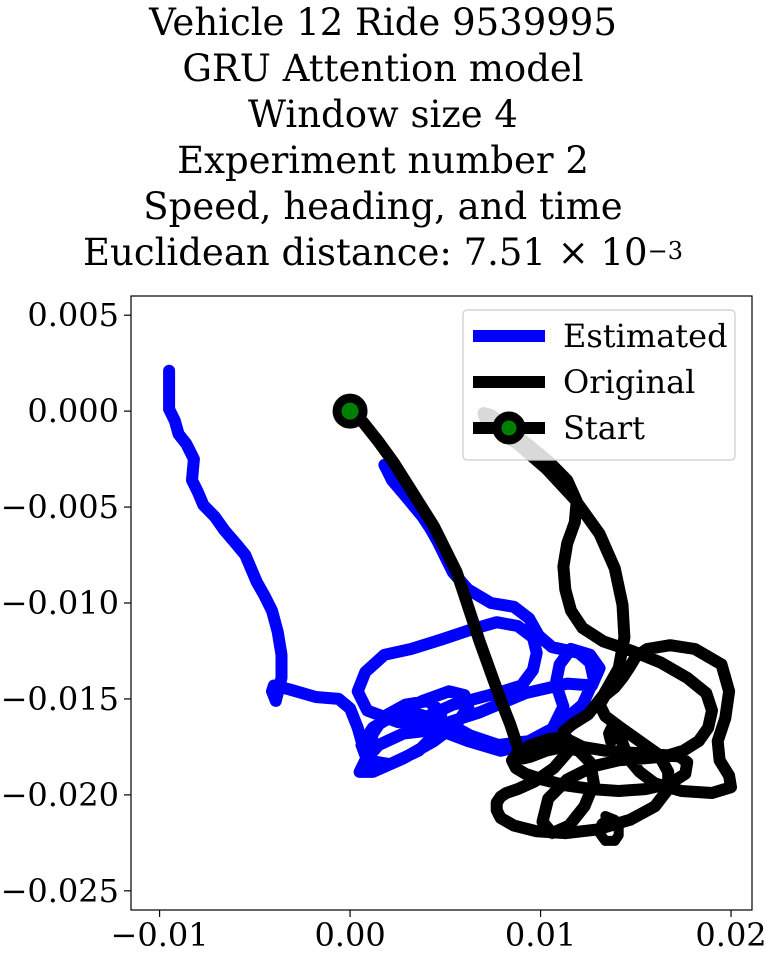 The width and height of the screenshot is (766, 957). Describe the element at coordinates (60, 891) in the screenshot. I see `y-tick-label: −0.025` at that location.